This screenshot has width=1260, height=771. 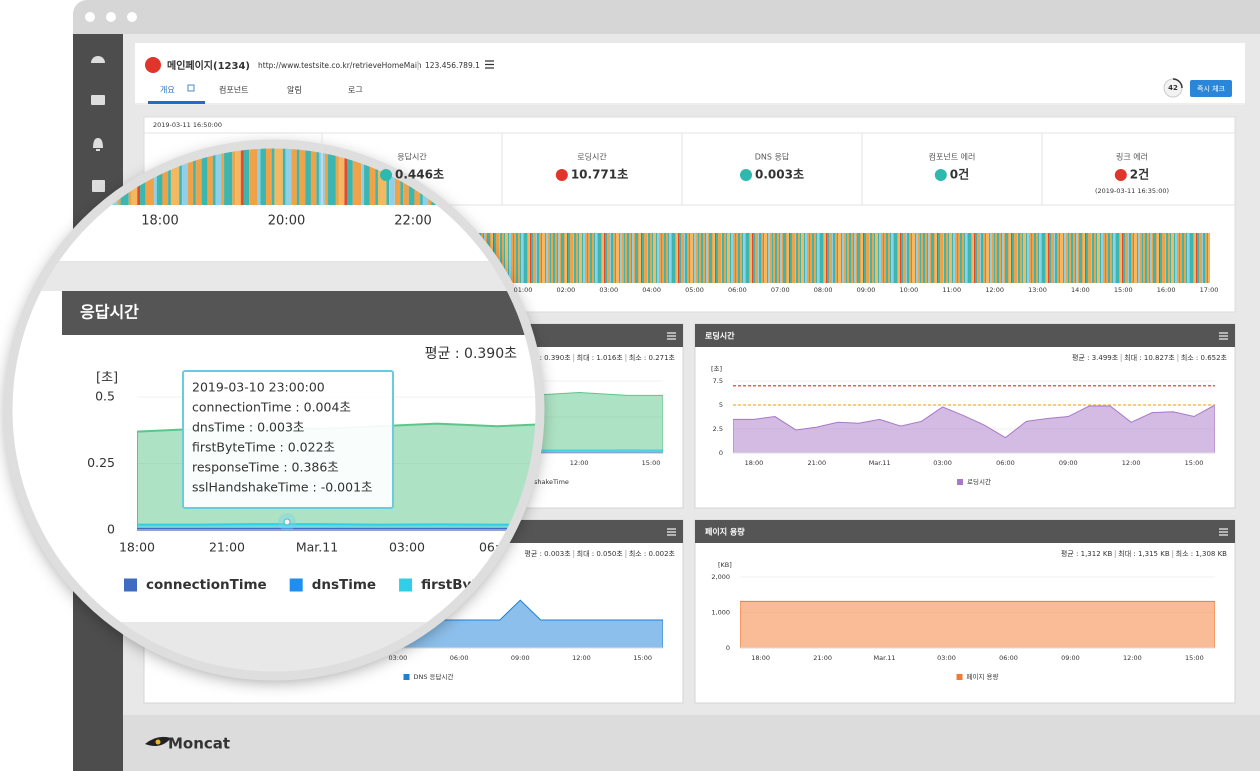 What do you see at coordinates (652, 553) in the screenshot?
I see `panel-stat: 최소 : 0.002초` at bounding box center [652, 553].